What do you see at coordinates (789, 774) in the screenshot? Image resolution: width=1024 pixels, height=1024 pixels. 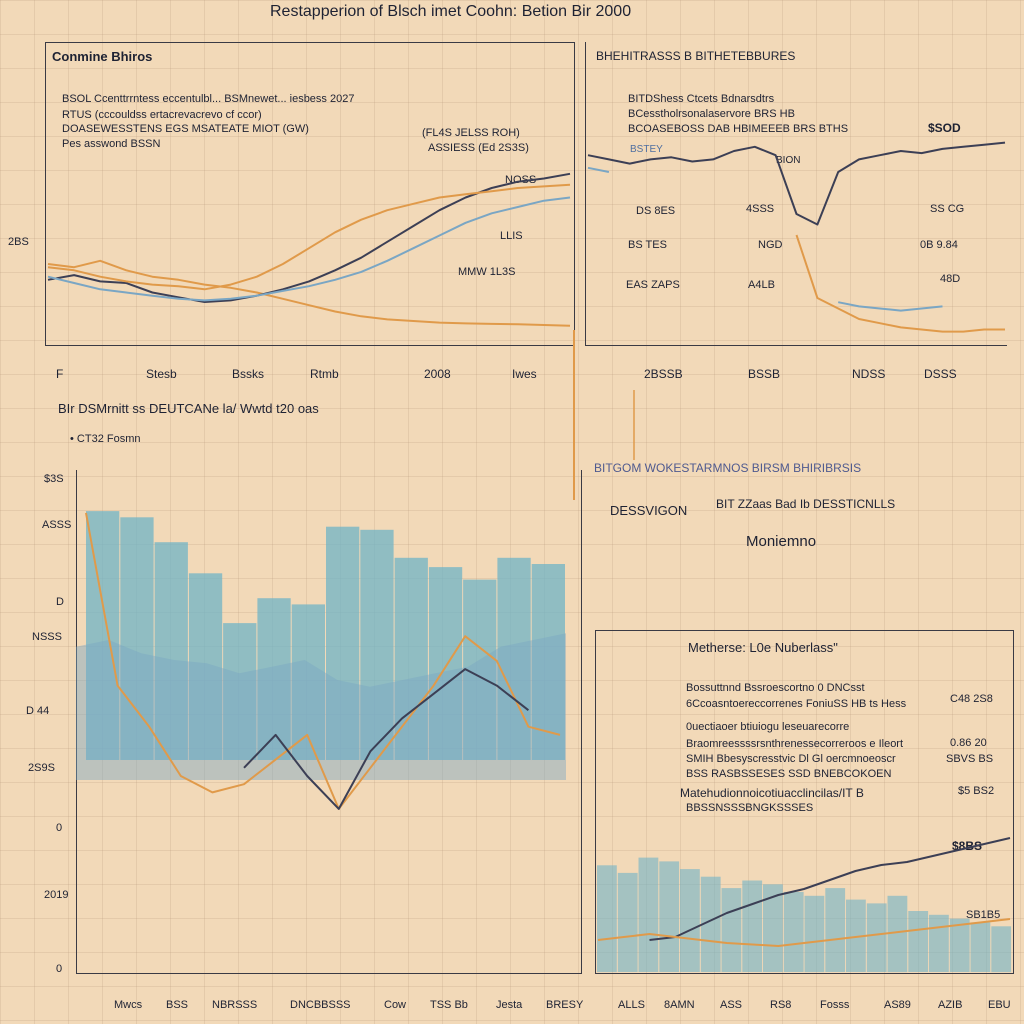 I see `panel-4-note: BSS RASBSSESES SSD BNEBCOKOEN` at bounding box center [789, 774].